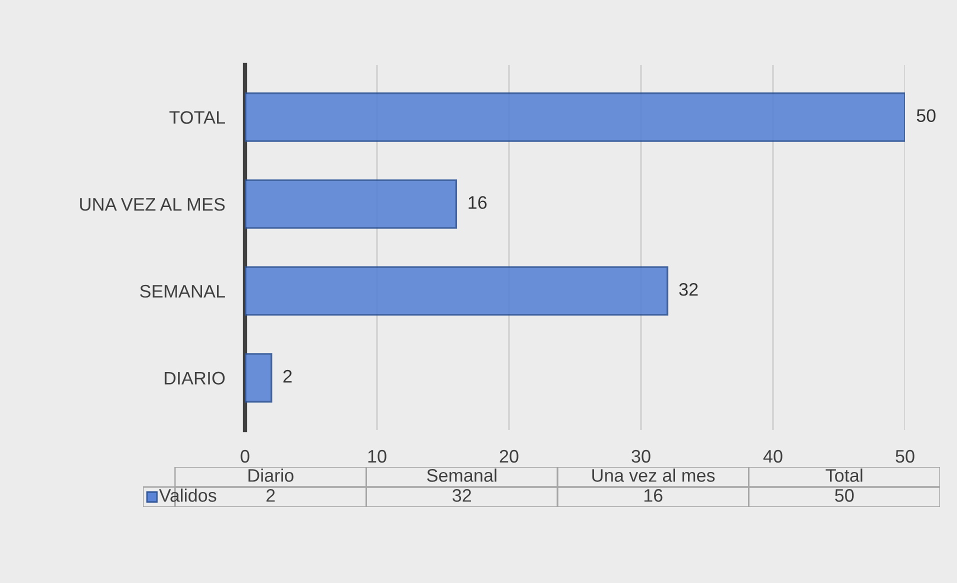  Describe the element at coordinates (461, 475) in the screenshot. I see `text: Semanal` at that location.